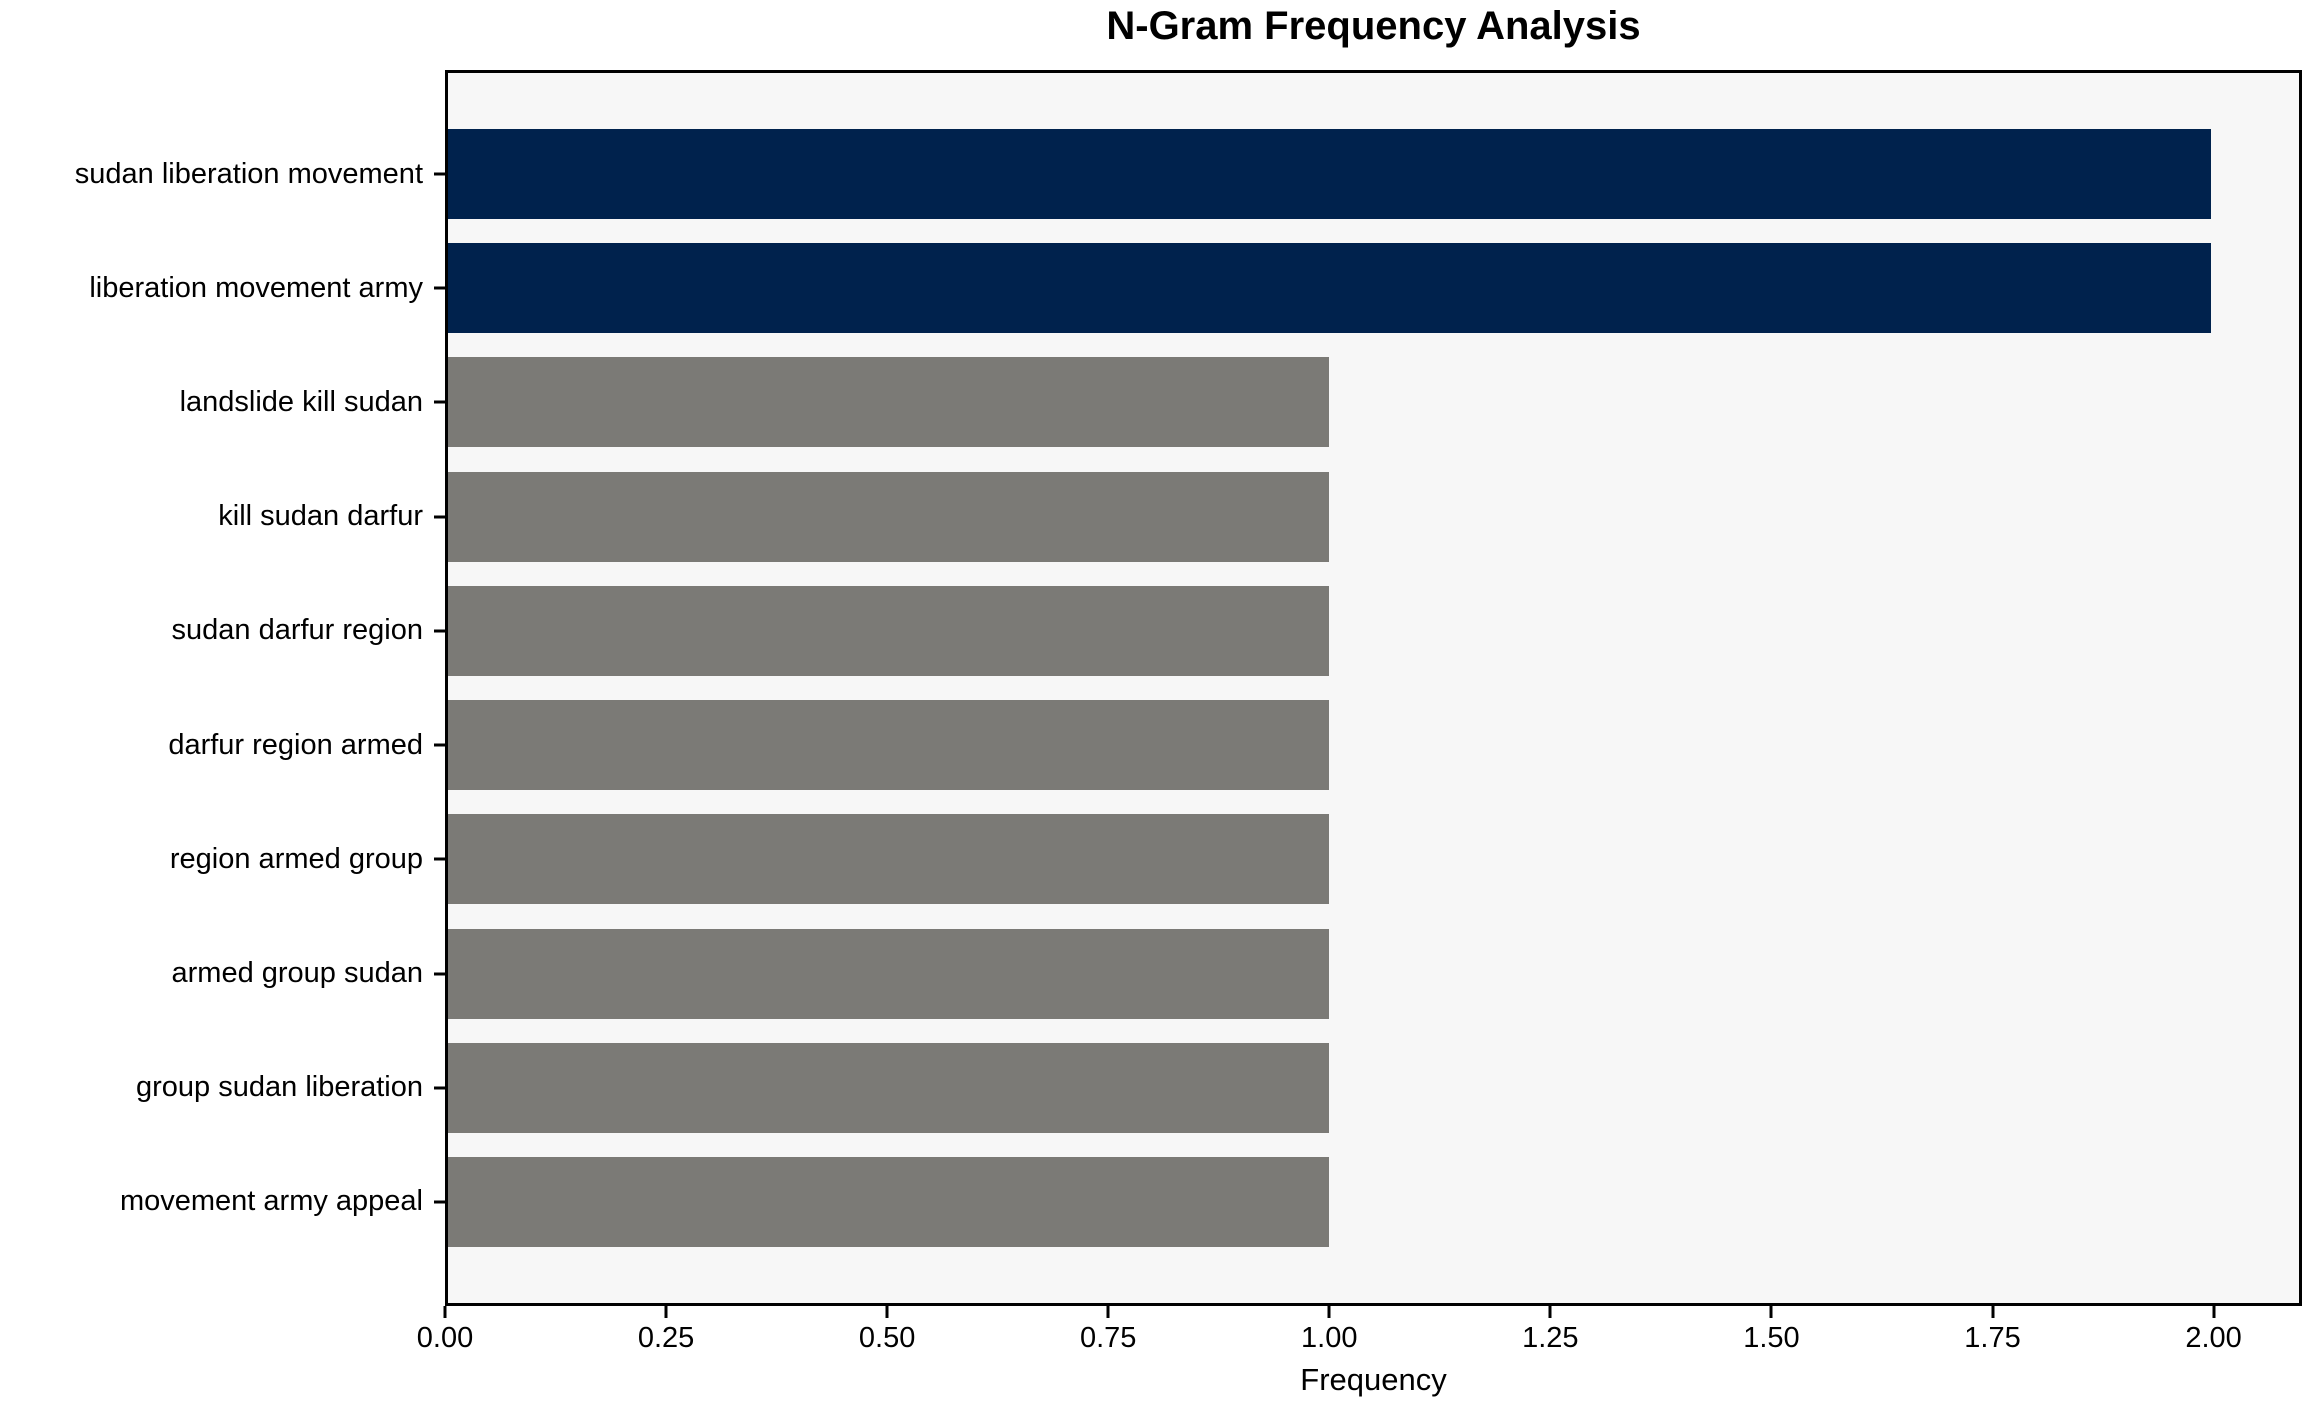 This screenshot has width=2319, height=1414. I want to click on y-tick-label: movement army appeal, so click(271, 1201).